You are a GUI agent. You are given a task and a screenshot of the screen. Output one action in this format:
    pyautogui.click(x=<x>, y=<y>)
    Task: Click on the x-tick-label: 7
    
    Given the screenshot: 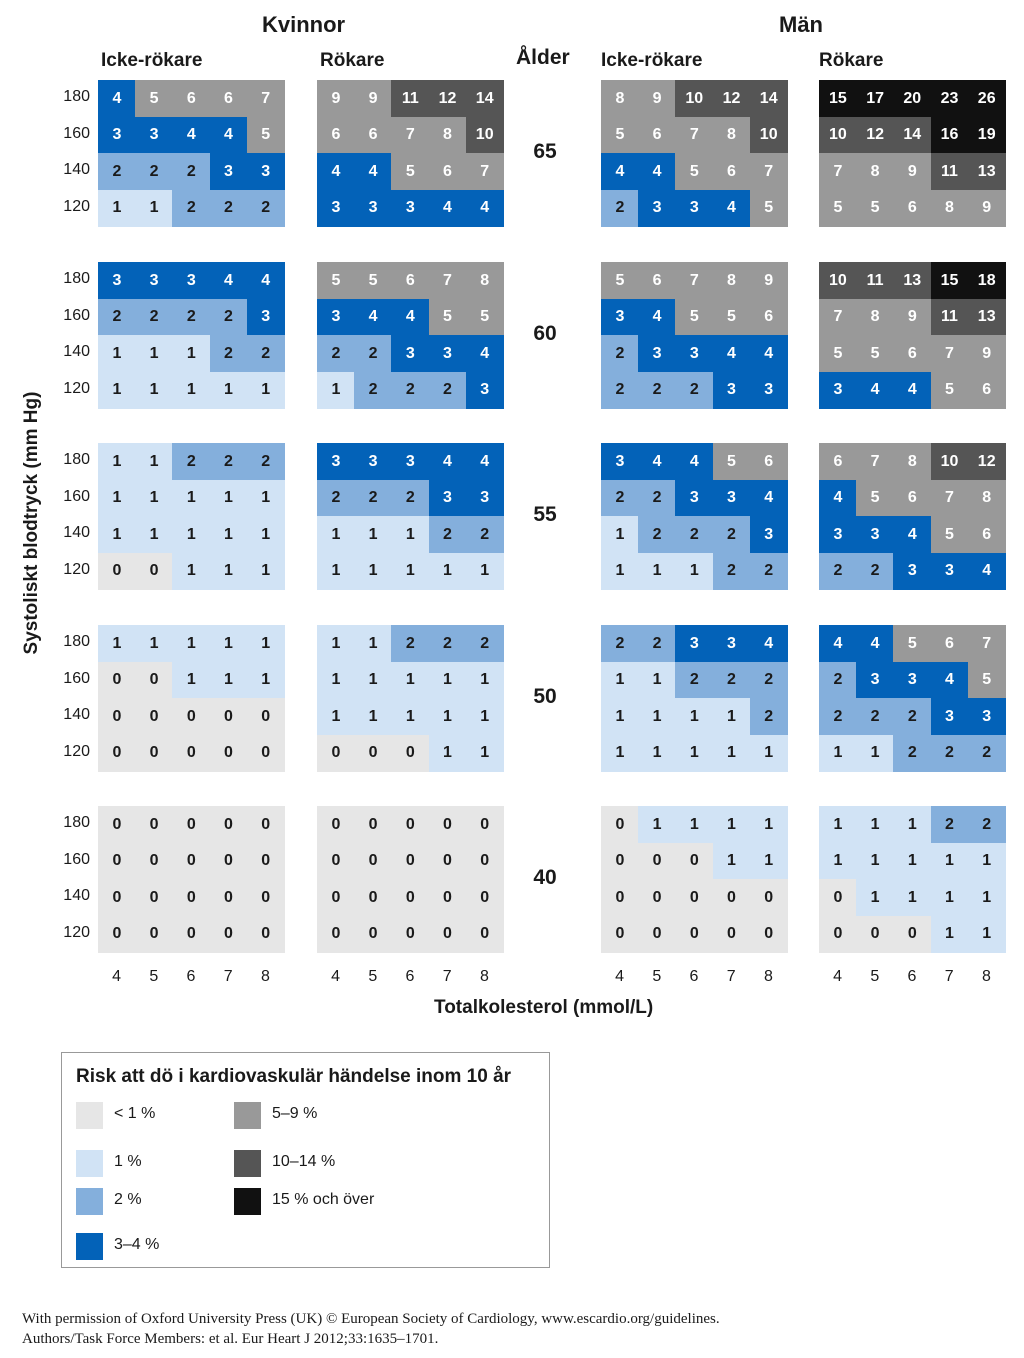 What is the action you would take?
    pyautogui.click(x=447, y=976)
    